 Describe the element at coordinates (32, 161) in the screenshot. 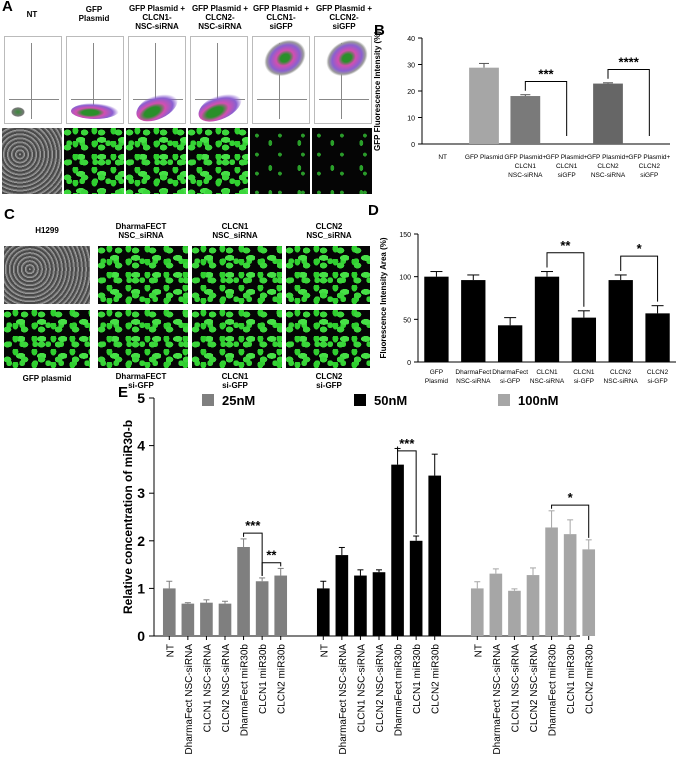

I see `micrograph-nt` at that location.